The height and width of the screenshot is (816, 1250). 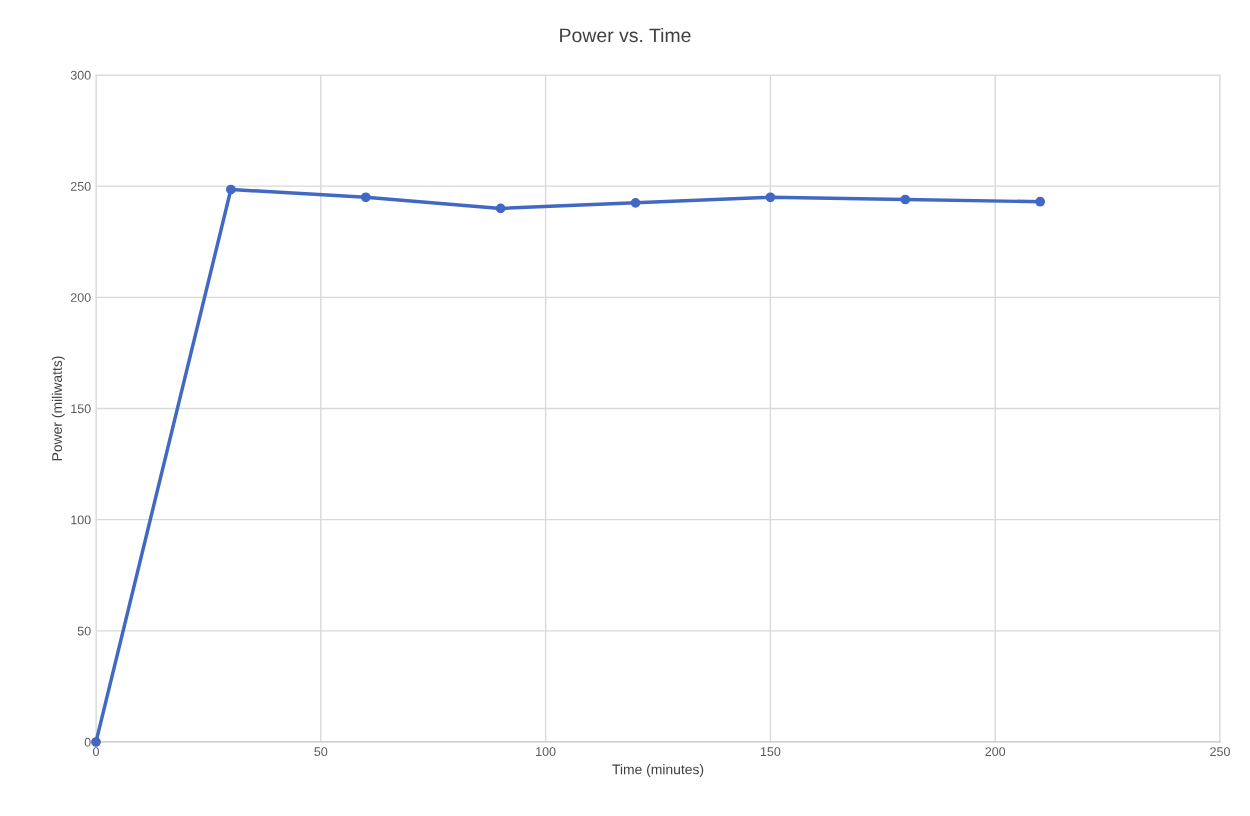 I want to click on chart-title: Power vs. Time, so click(x=625, y=35).